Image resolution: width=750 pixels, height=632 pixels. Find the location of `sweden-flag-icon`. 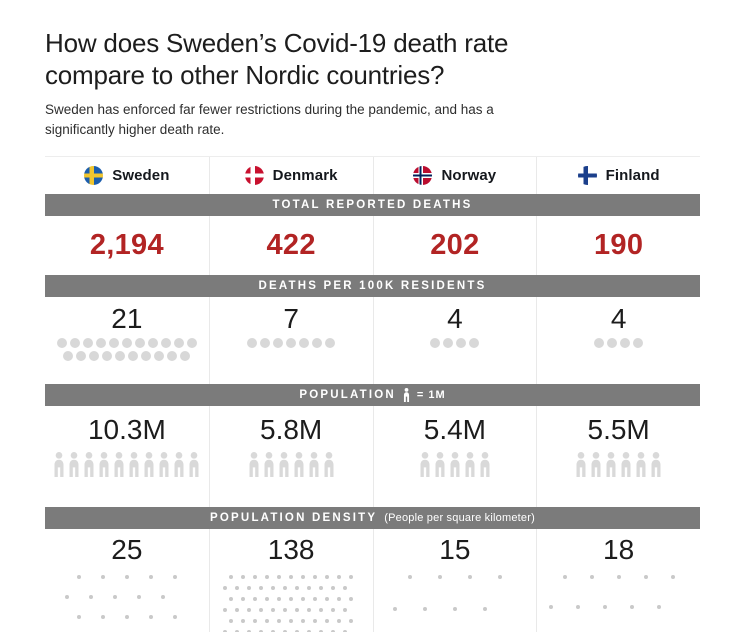

sweden-flag-icon is located at coordinates (94, 175).